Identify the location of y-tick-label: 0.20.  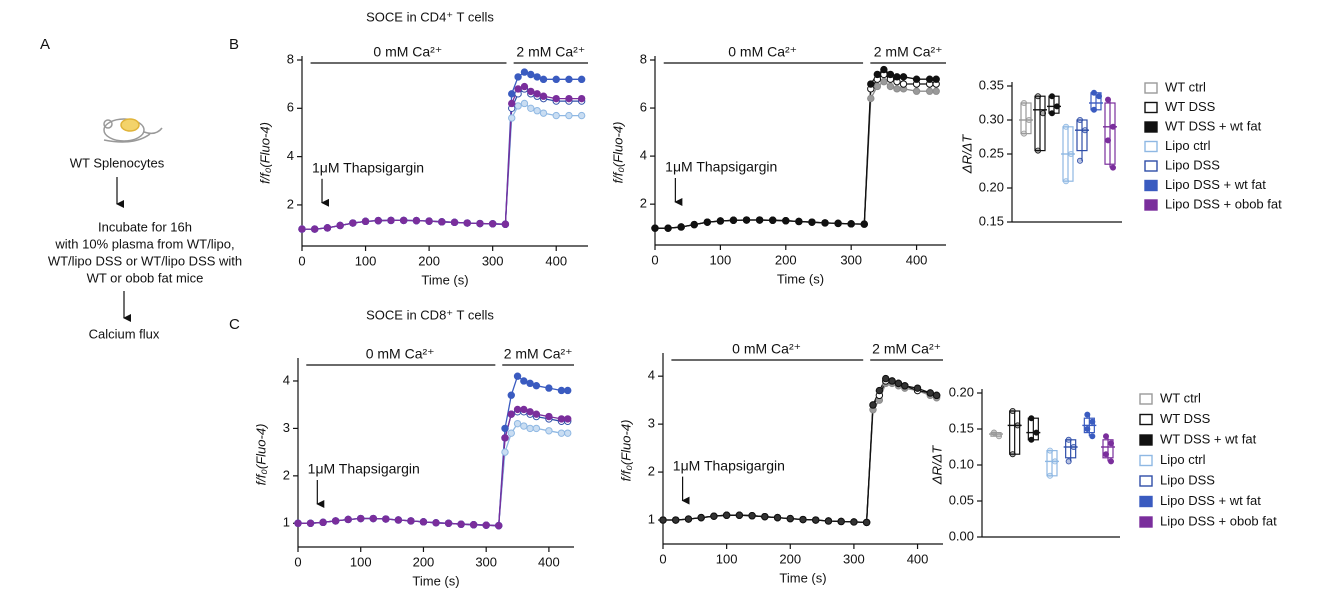
(991, 186).